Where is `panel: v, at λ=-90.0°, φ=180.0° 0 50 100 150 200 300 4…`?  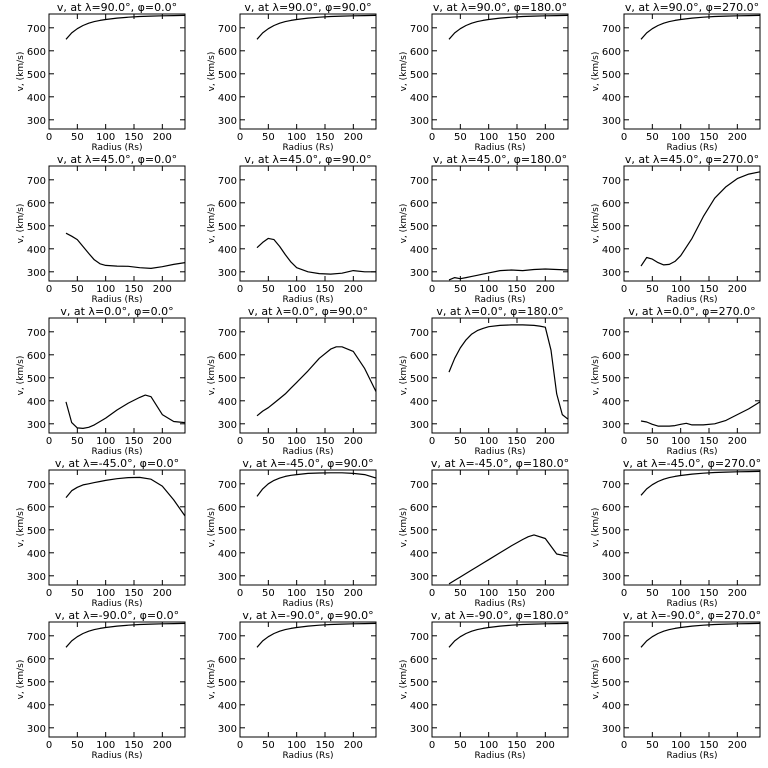
panel: v, at λ=-90.0°, φ=180.0° 0 50 100 150 200 300 4… is located at coordinates (484, 685).